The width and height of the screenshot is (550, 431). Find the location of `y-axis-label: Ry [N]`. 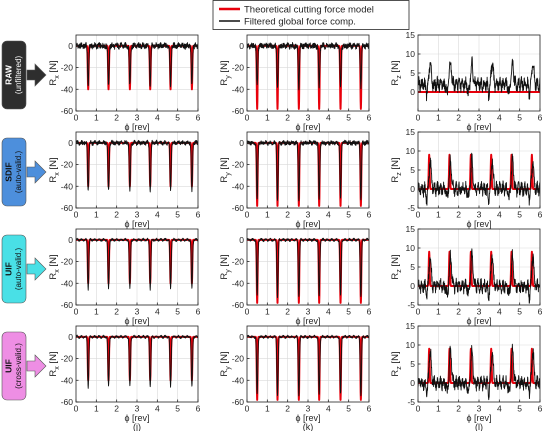

y-axis-label: Ry [N] is located at coordinates (225, 72).